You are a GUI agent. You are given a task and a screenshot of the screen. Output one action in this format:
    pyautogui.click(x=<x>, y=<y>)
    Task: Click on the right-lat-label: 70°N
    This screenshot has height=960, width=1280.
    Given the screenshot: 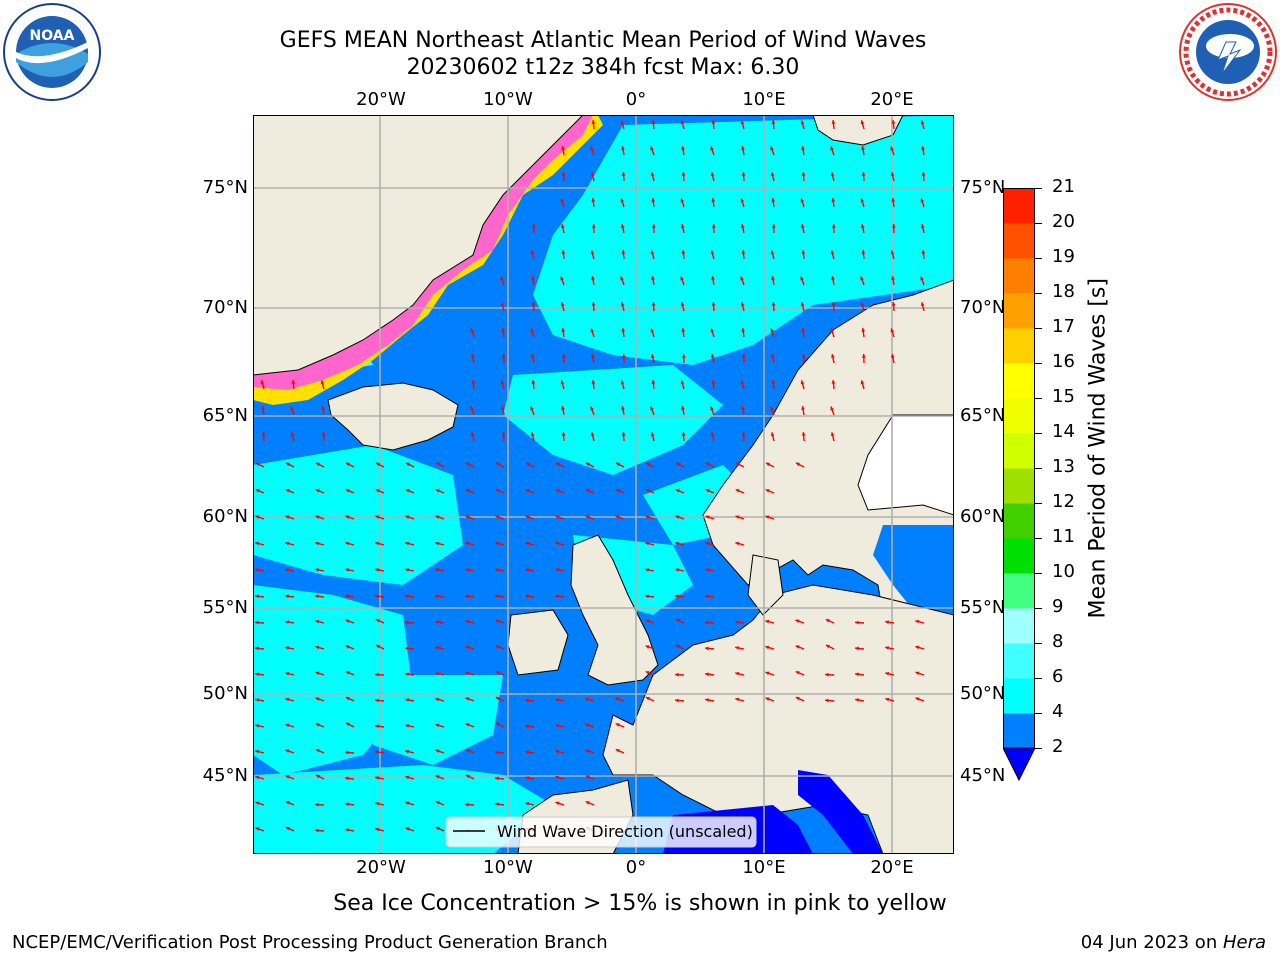 What is the action you would take?
    pyautogui.click(x=983, y=307)
    